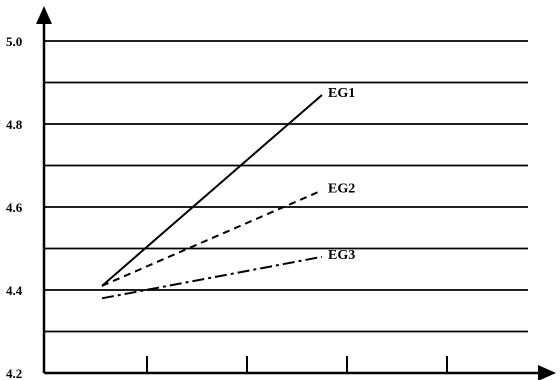  What do you see at coordinates (341, 93) in the screenshot?
I see `series-label-eg1: EG1` at bounding box center [341, 93].